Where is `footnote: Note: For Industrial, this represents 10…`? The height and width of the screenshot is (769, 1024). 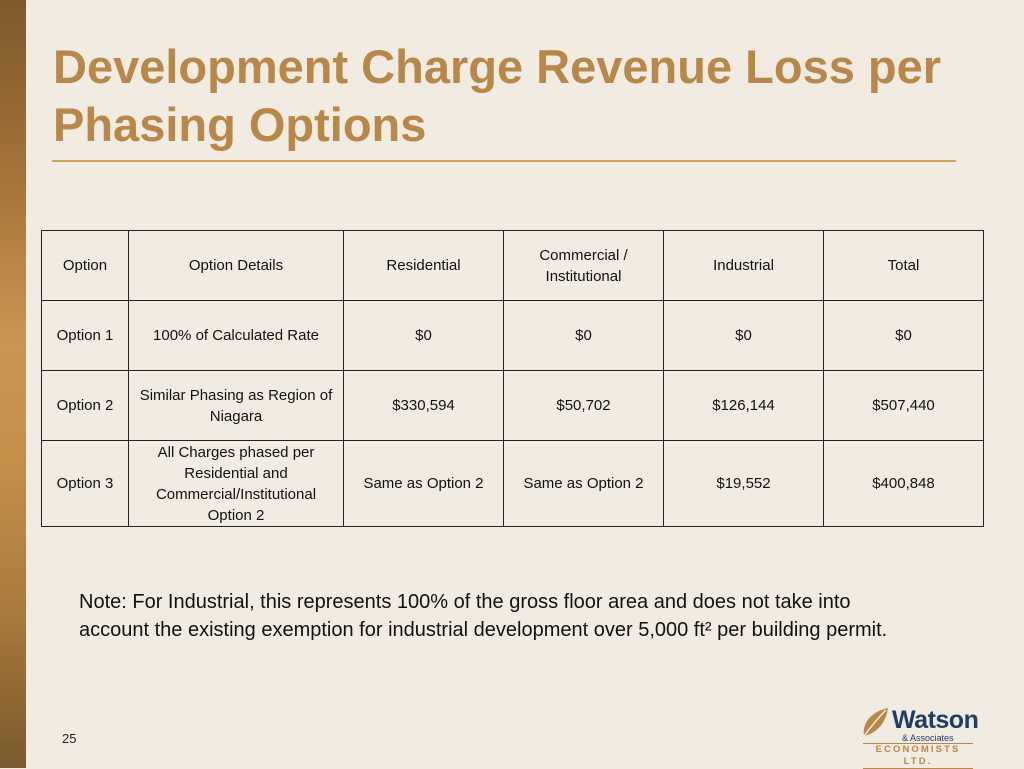 footnote: Note: For Industrial, this represents 10… is located at coordinates (483, 616).